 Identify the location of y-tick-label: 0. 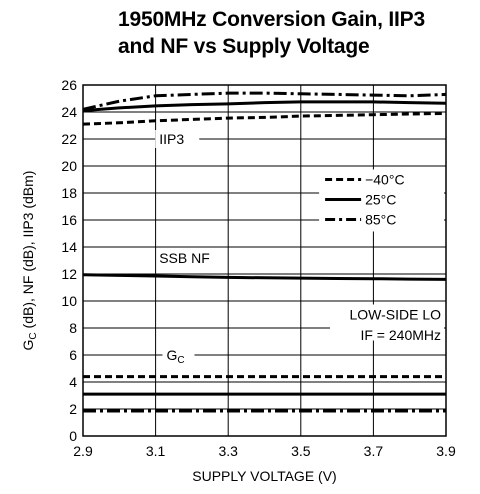
(73, 436).